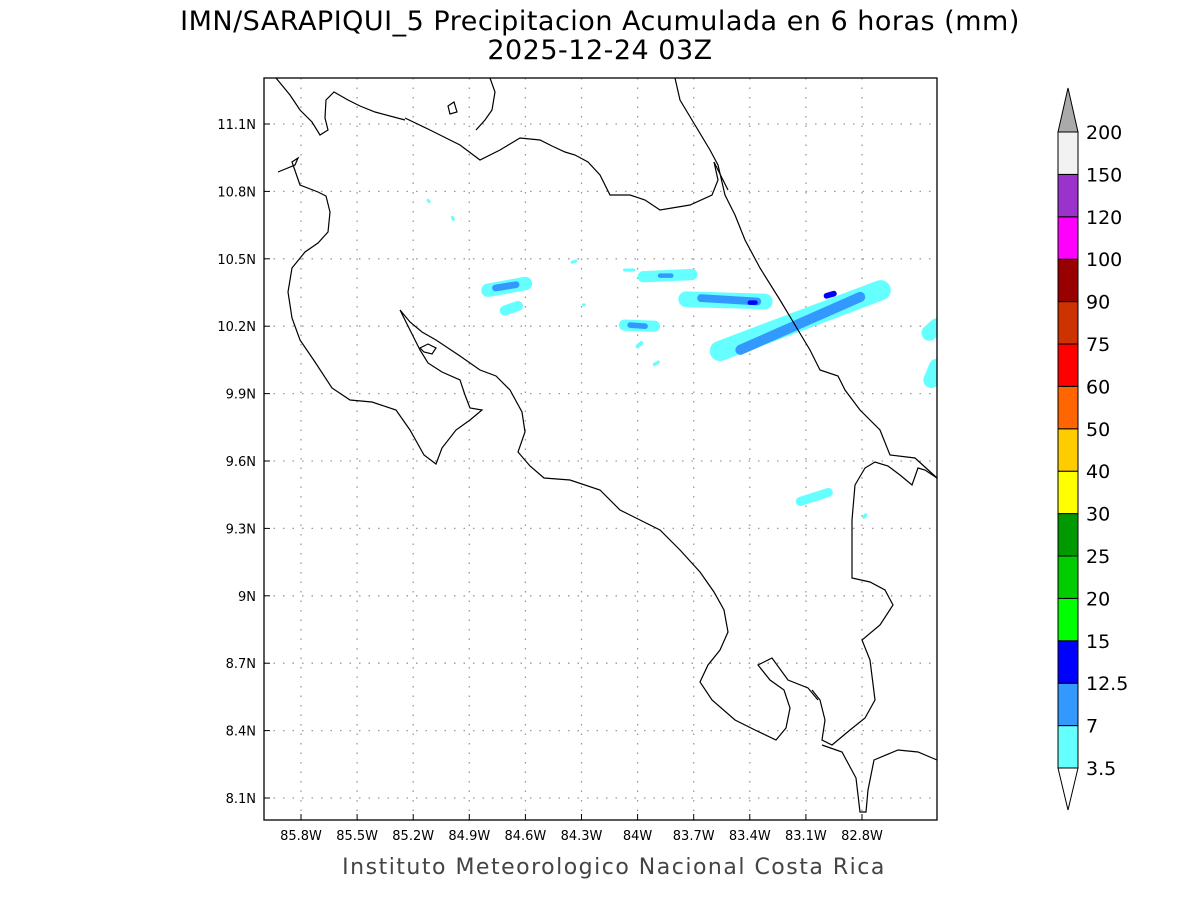 This screenshot has height=900, width=1200. Describe the element at coordinates (357, 836) in the screenshot. I see `x-tick-label: 85.5W` at that location.